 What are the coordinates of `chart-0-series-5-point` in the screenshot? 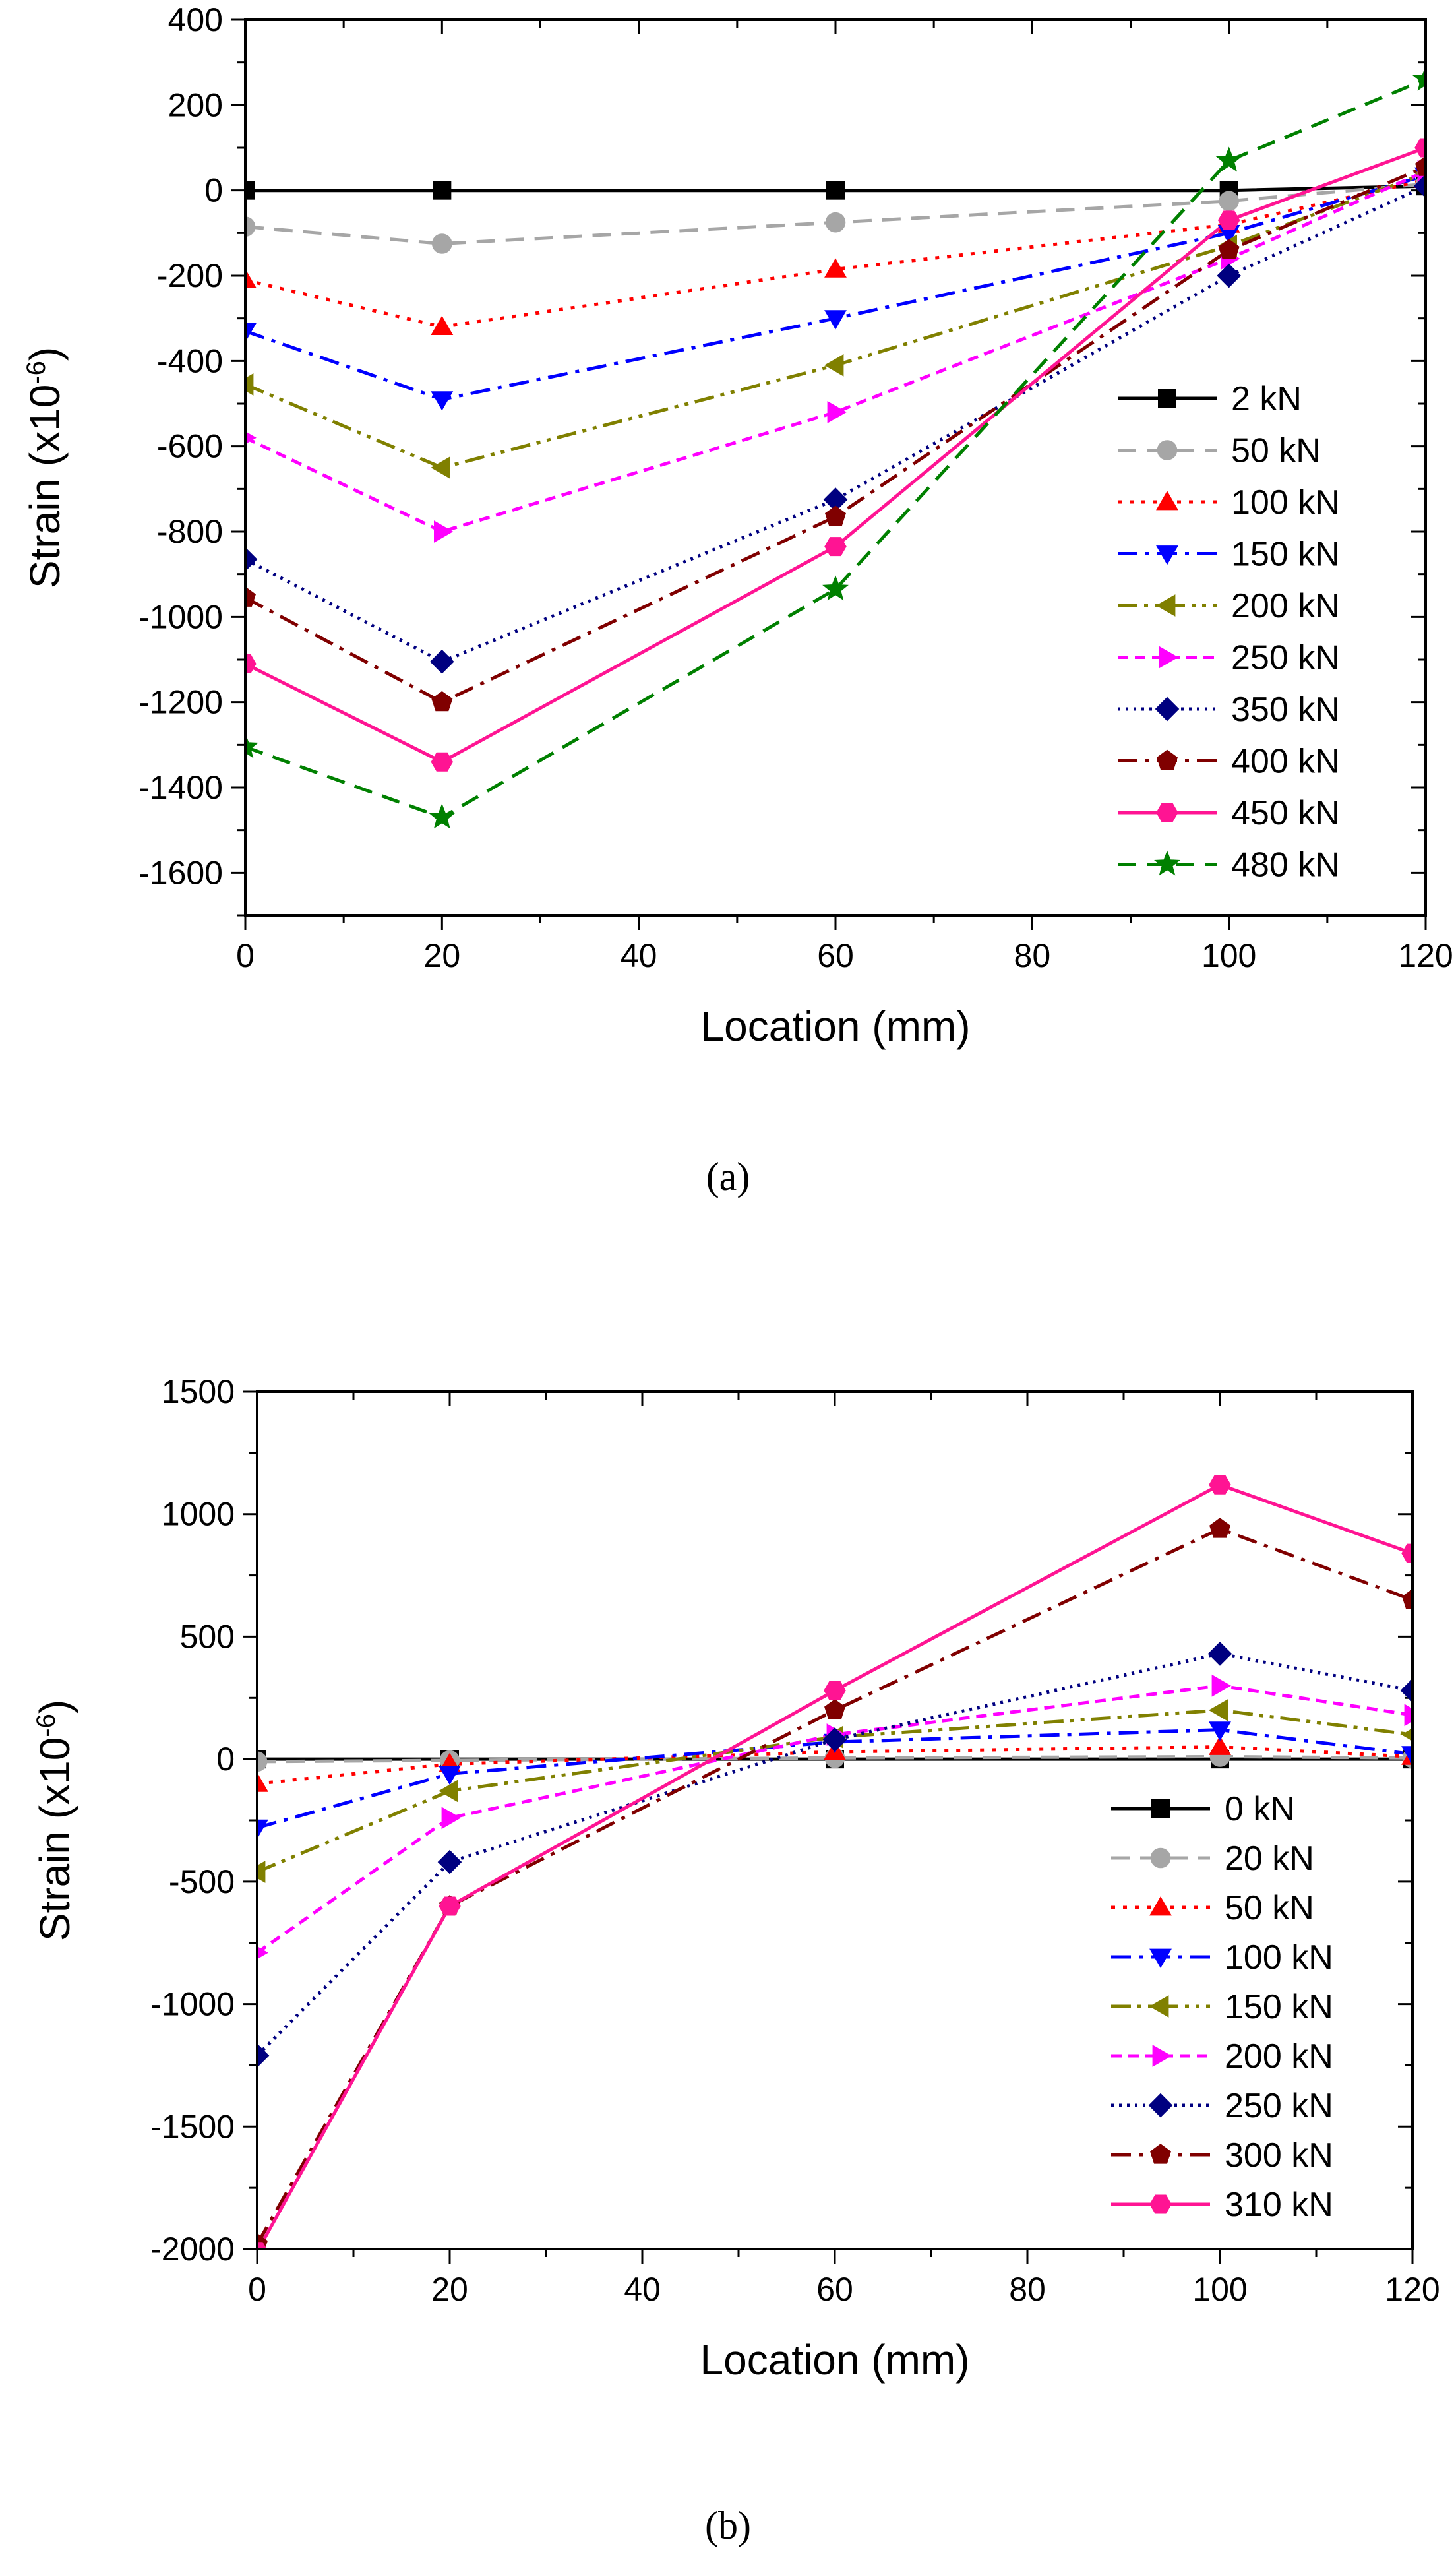 It's located at (444, 531).